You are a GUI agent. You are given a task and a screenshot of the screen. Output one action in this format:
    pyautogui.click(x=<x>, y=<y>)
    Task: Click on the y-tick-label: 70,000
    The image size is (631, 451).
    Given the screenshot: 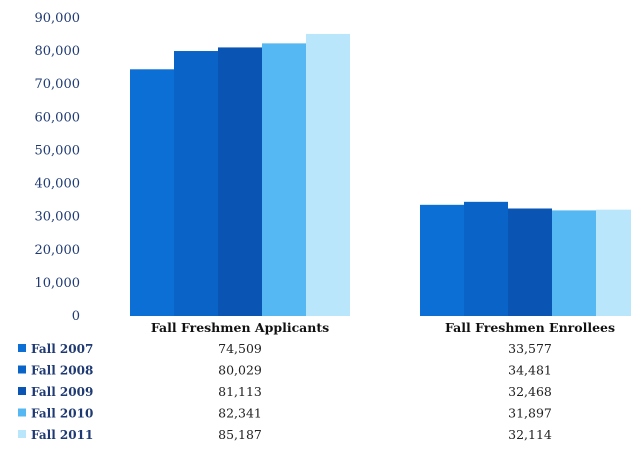 What is the action you would take?
    pyautogui.click(x=58, y=84)
    